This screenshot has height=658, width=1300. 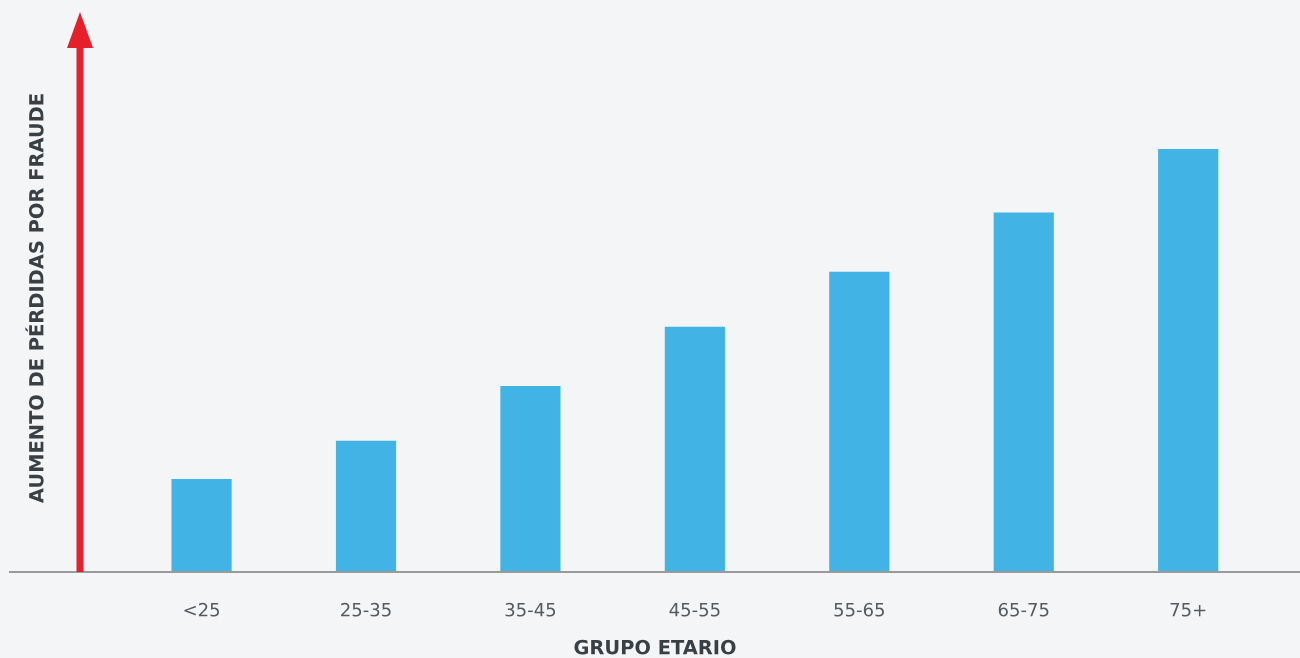 What do you see at coordinates (1188, 610) in the screenshot?
I see `x-tick-label: 75+` at bounding box center [1188, 610].